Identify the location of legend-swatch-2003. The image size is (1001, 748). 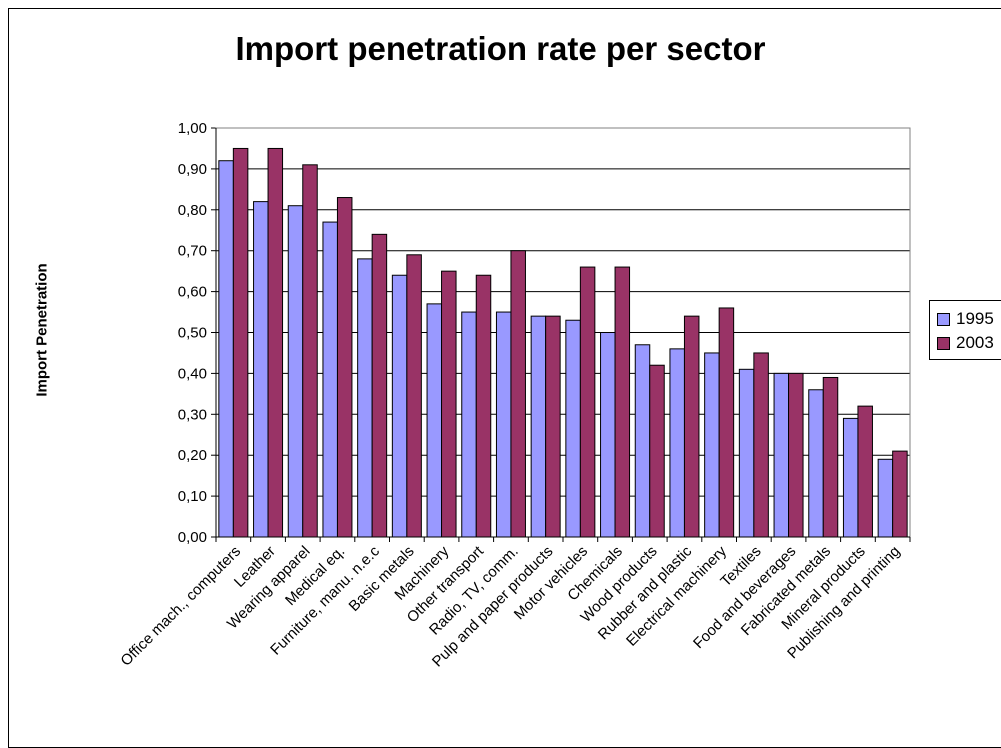
(943, 343).